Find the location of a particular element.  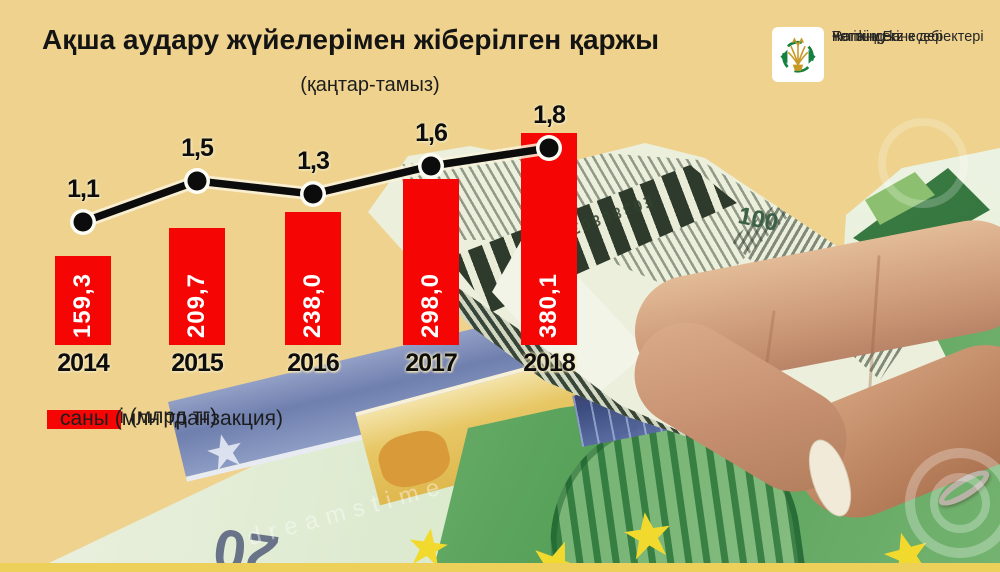

bar-2016: 238,0 is located at coordinates (313, 278).